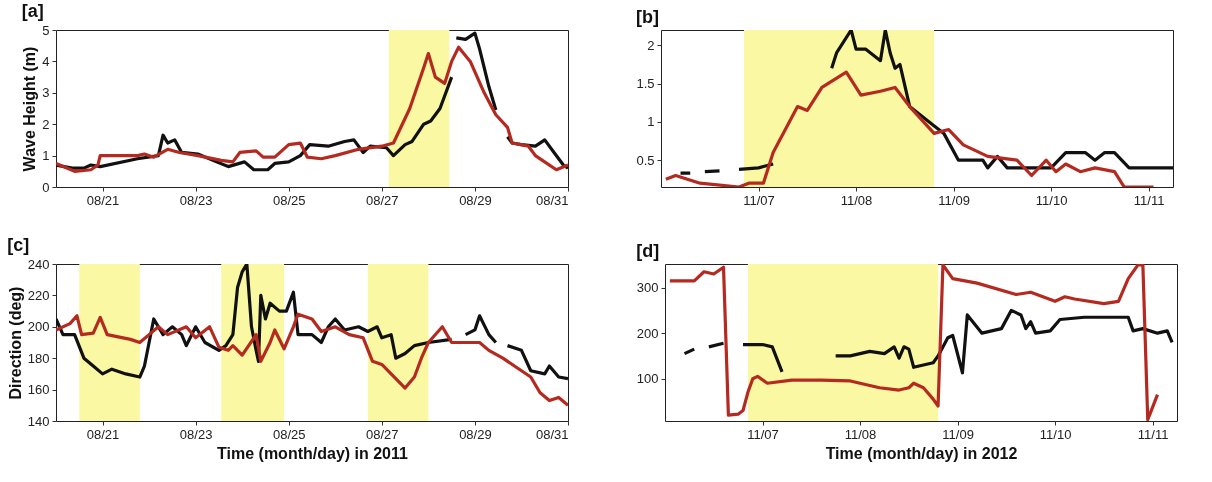 Image resolution: width=1212 pixels, height=482 pixels. Describe the element at coordinates (32, 11) in the screenshot. I see `chart-title: [a]` at that location.